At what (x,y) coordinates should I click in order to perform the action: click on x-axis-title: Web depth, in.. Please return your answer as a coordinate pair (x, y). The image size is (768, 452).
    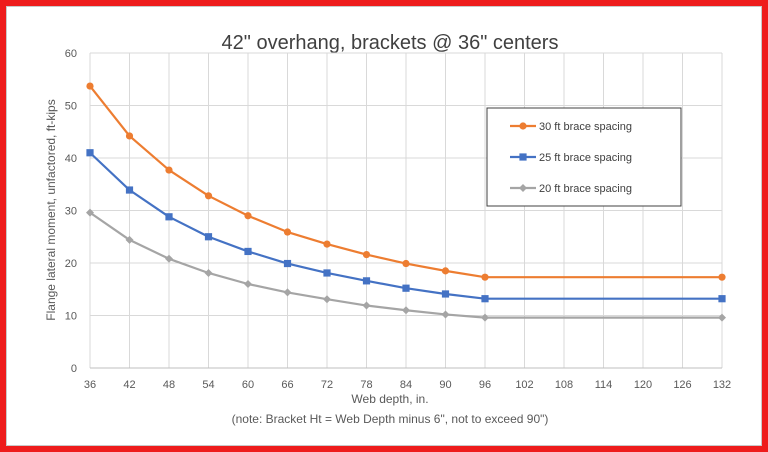
    Looking at the image, I should click on (389, 399).